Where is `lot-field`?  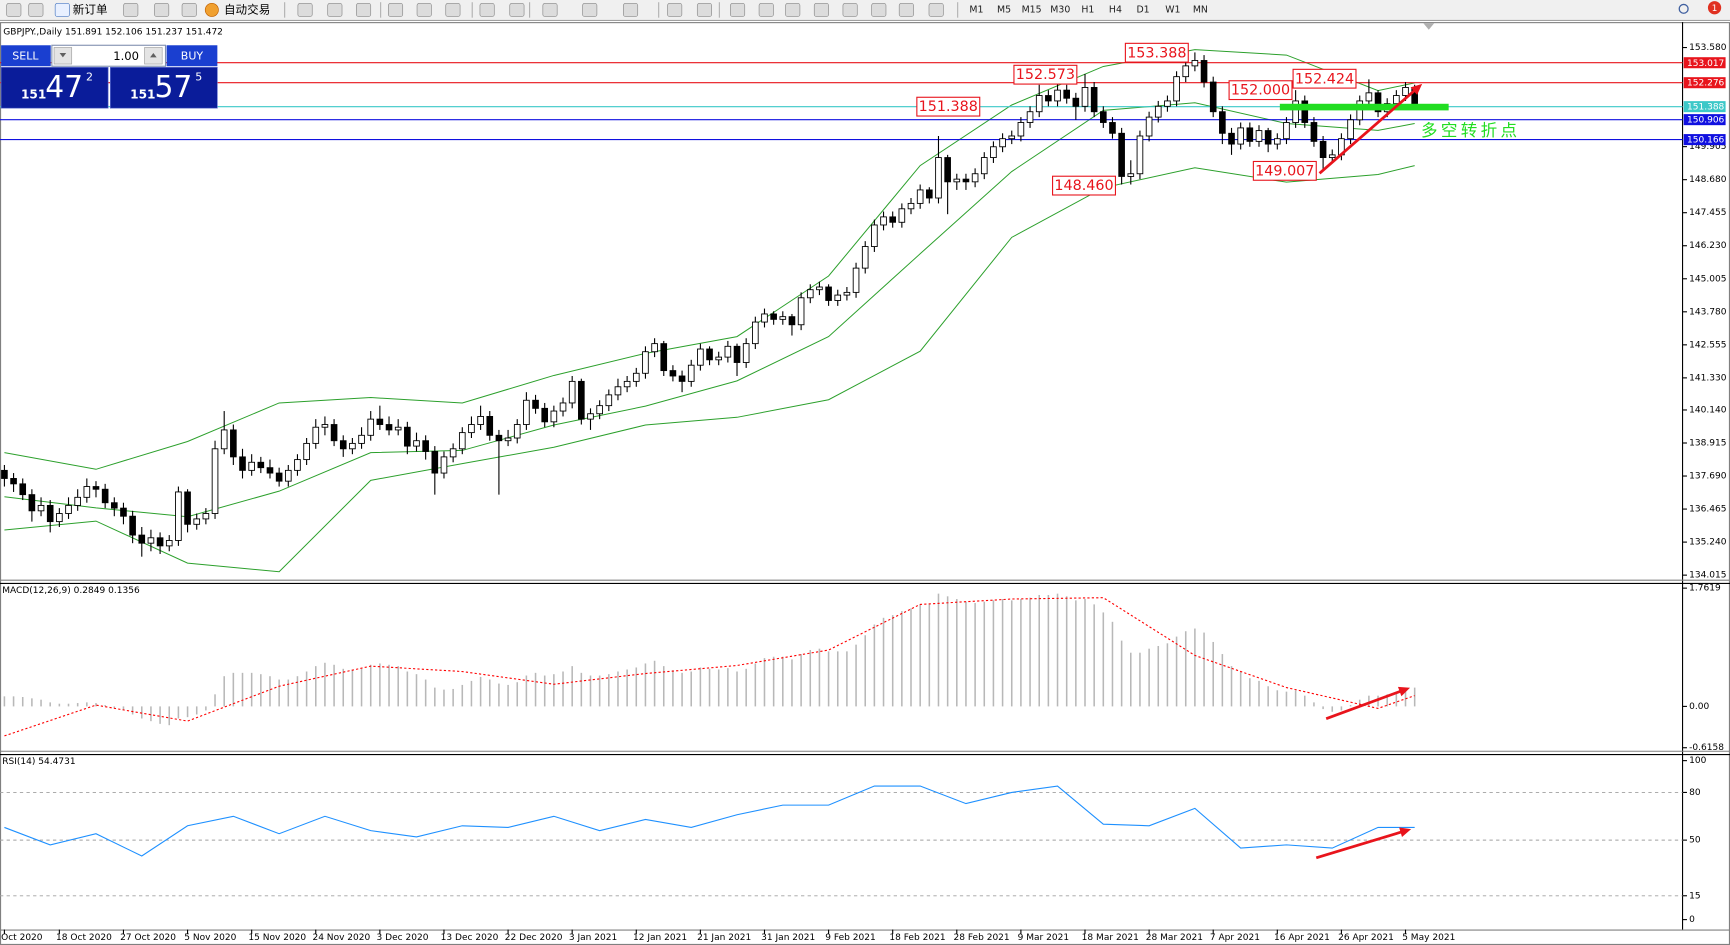
lot-field is located at coordinates (109, 55).